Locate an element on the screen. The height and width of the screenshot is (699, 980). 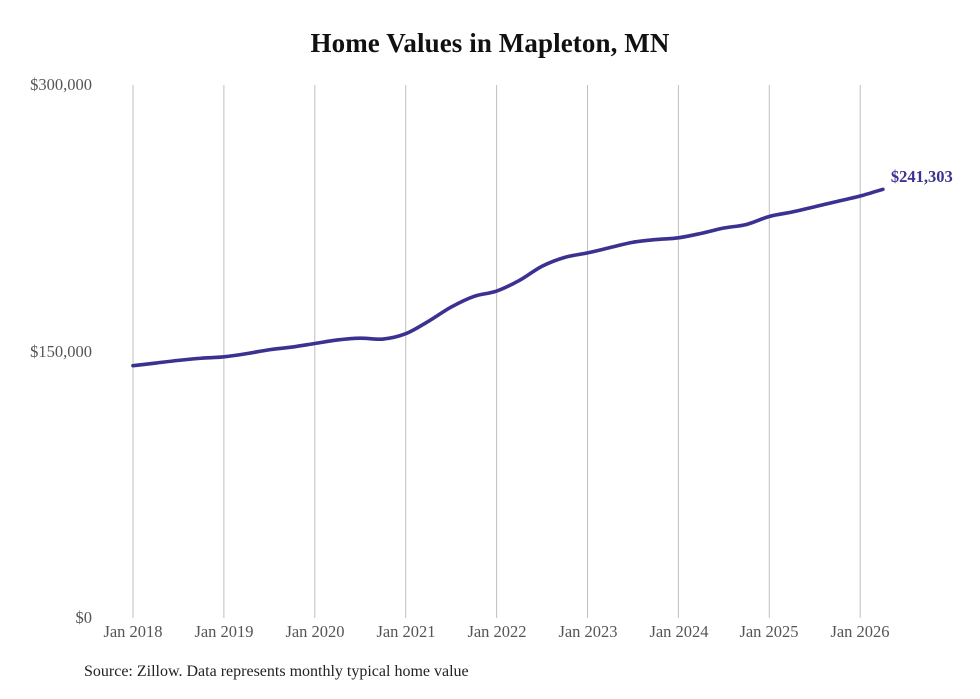
y-axis-tick-0: $0 is located at coordinates (84, 617).